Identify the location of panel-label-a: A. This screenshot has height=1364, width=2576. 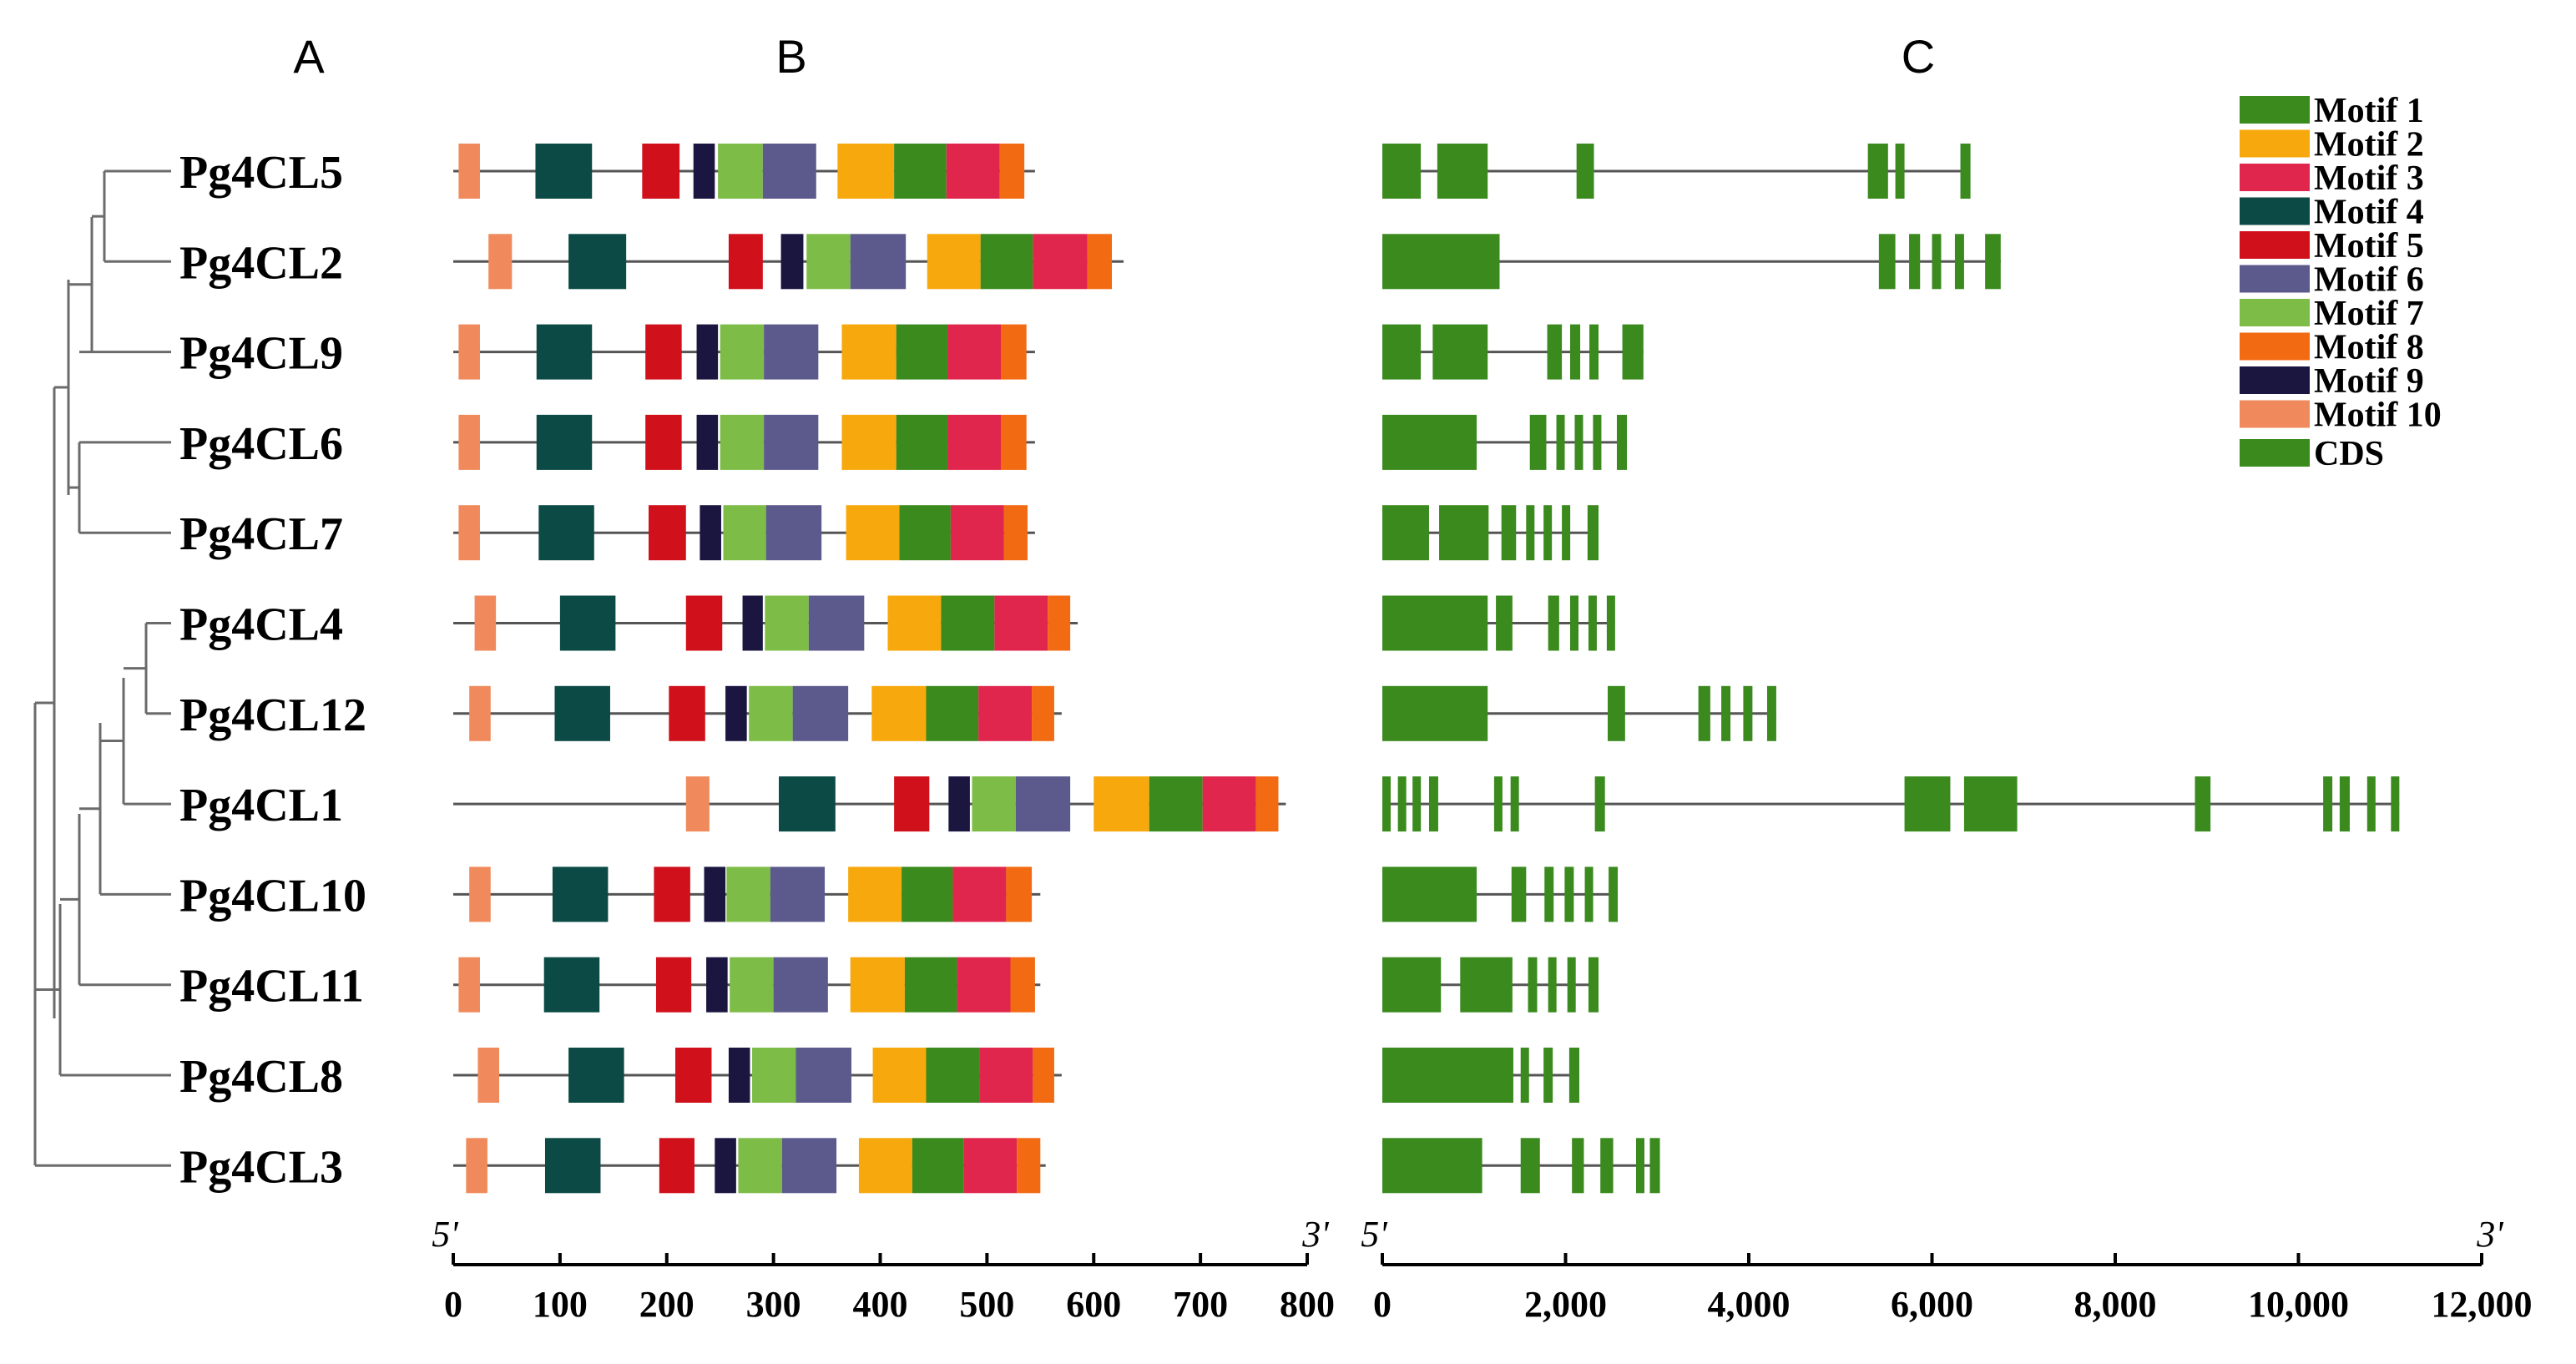
(309, 57).